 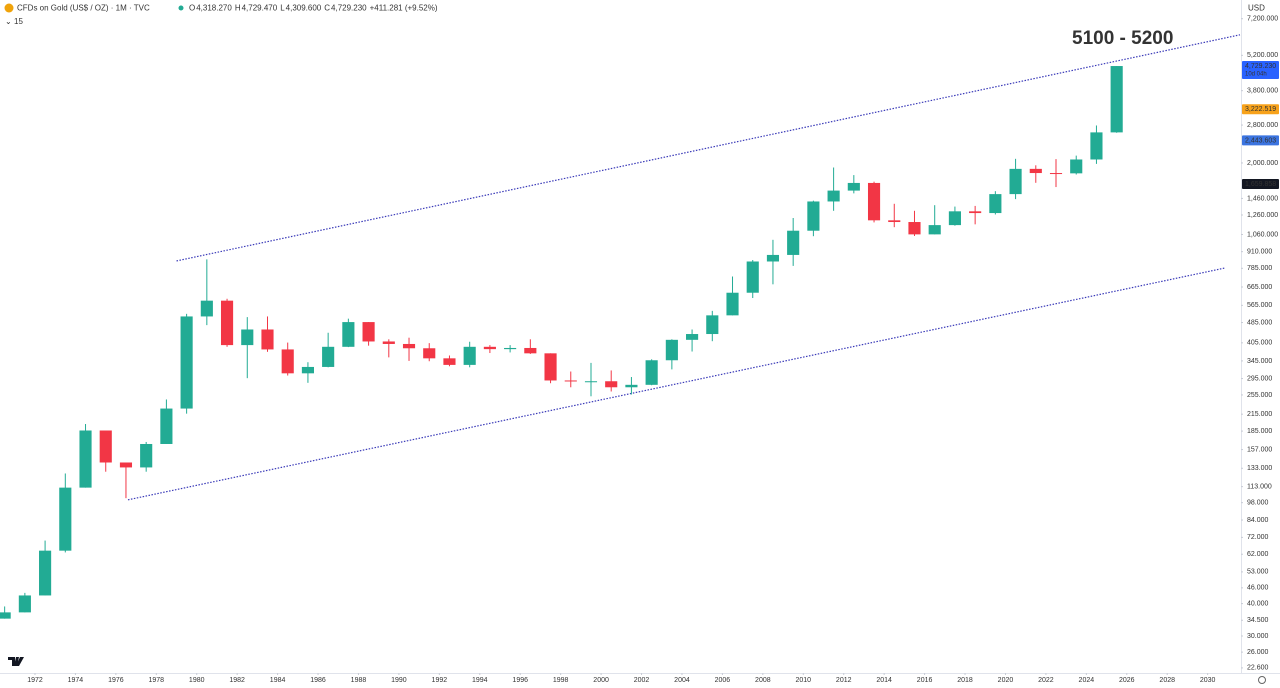 I want to click on x-tick-label: 1984, so click(x=278, y=680).